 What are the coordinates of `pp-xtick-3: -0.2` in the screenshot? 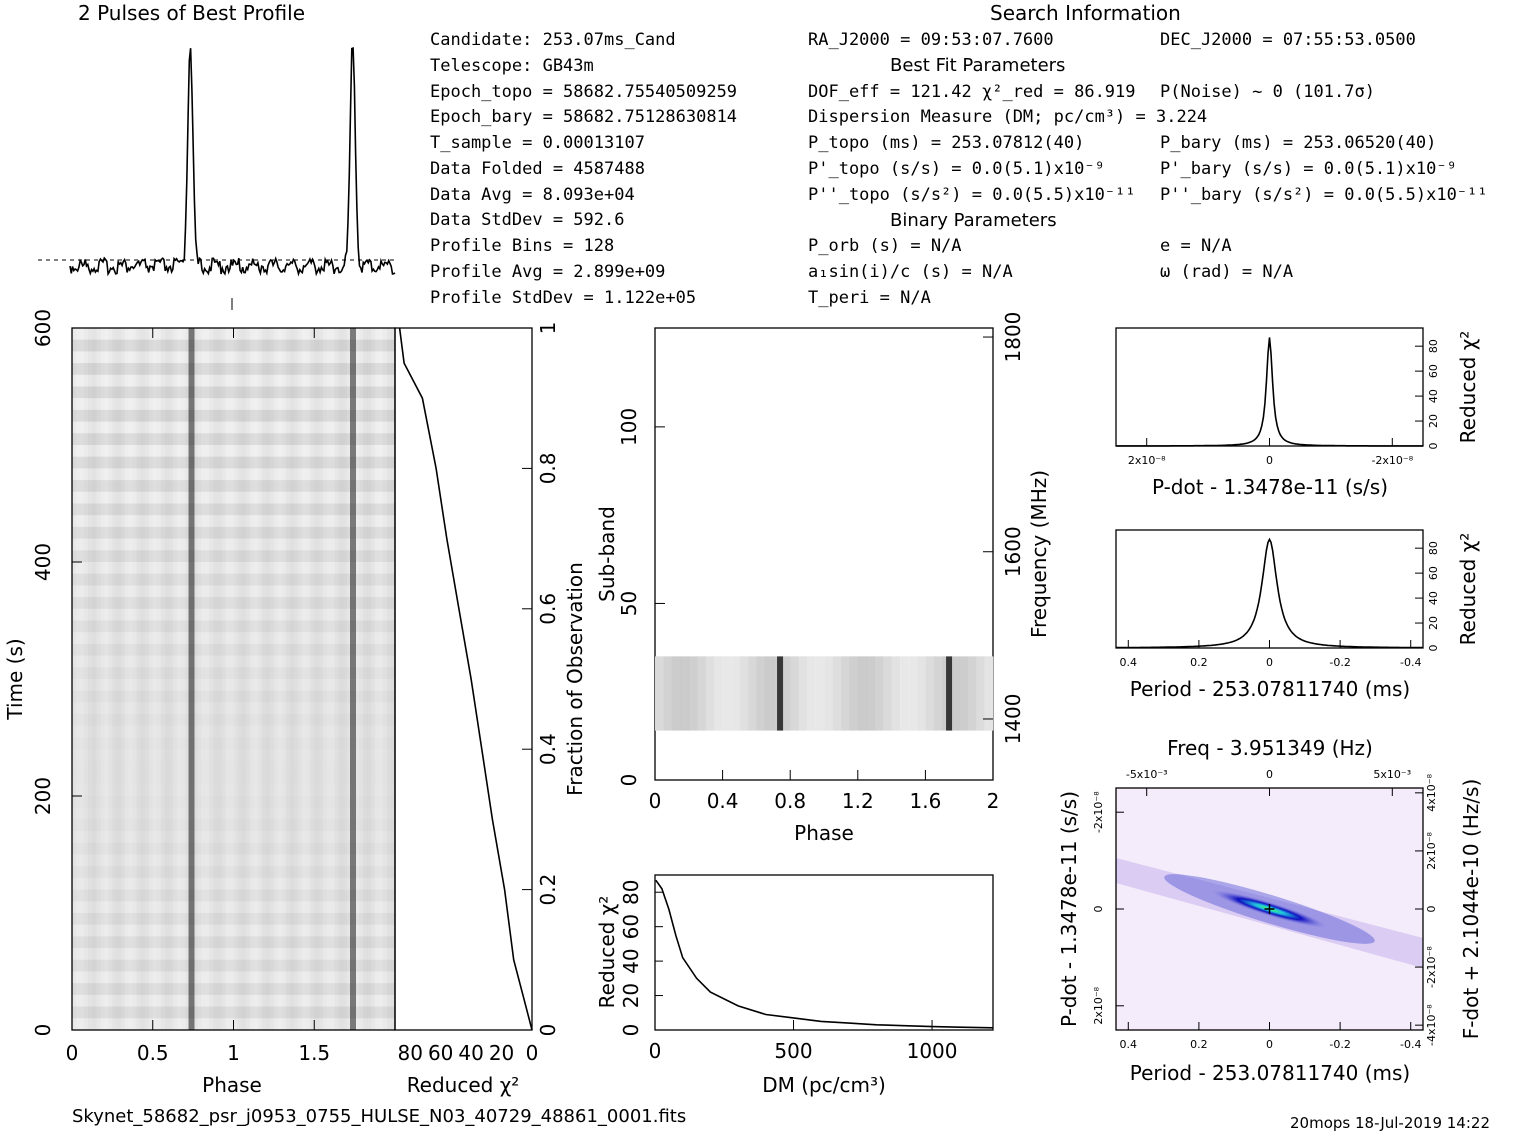 It's located at (1339, 1044).